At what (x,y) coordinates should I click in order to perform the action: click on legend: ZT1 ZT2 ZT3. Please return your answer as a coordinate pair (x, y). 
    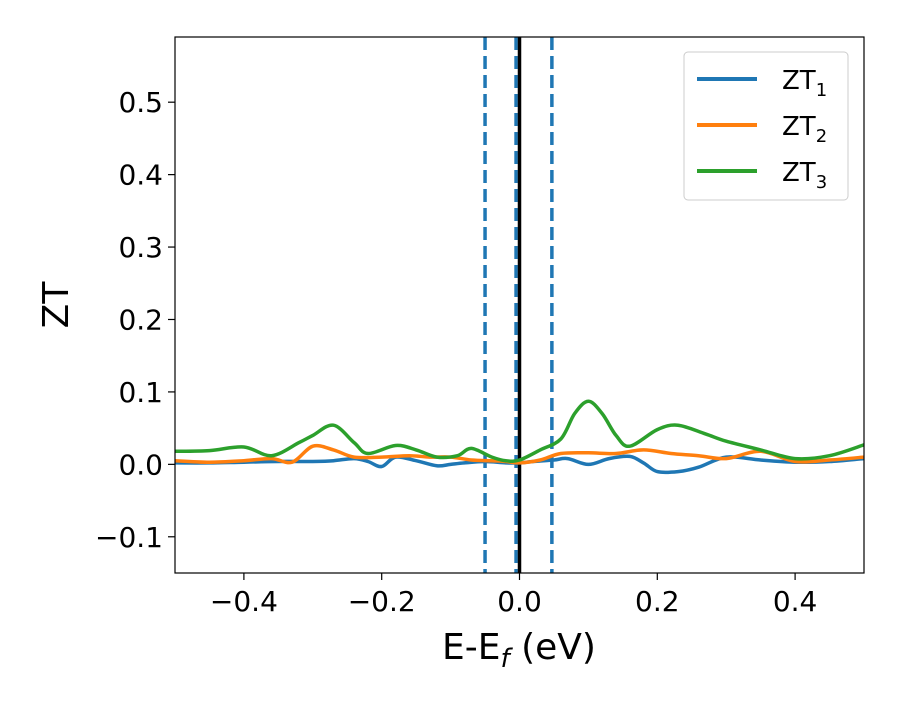
    Looking at the image, I should click on (766, 126).